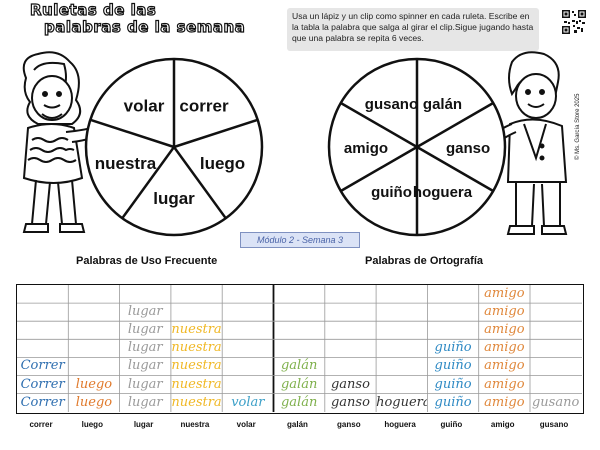  I want to click on title-line-1: Ruletas de las, so click(93, 10).